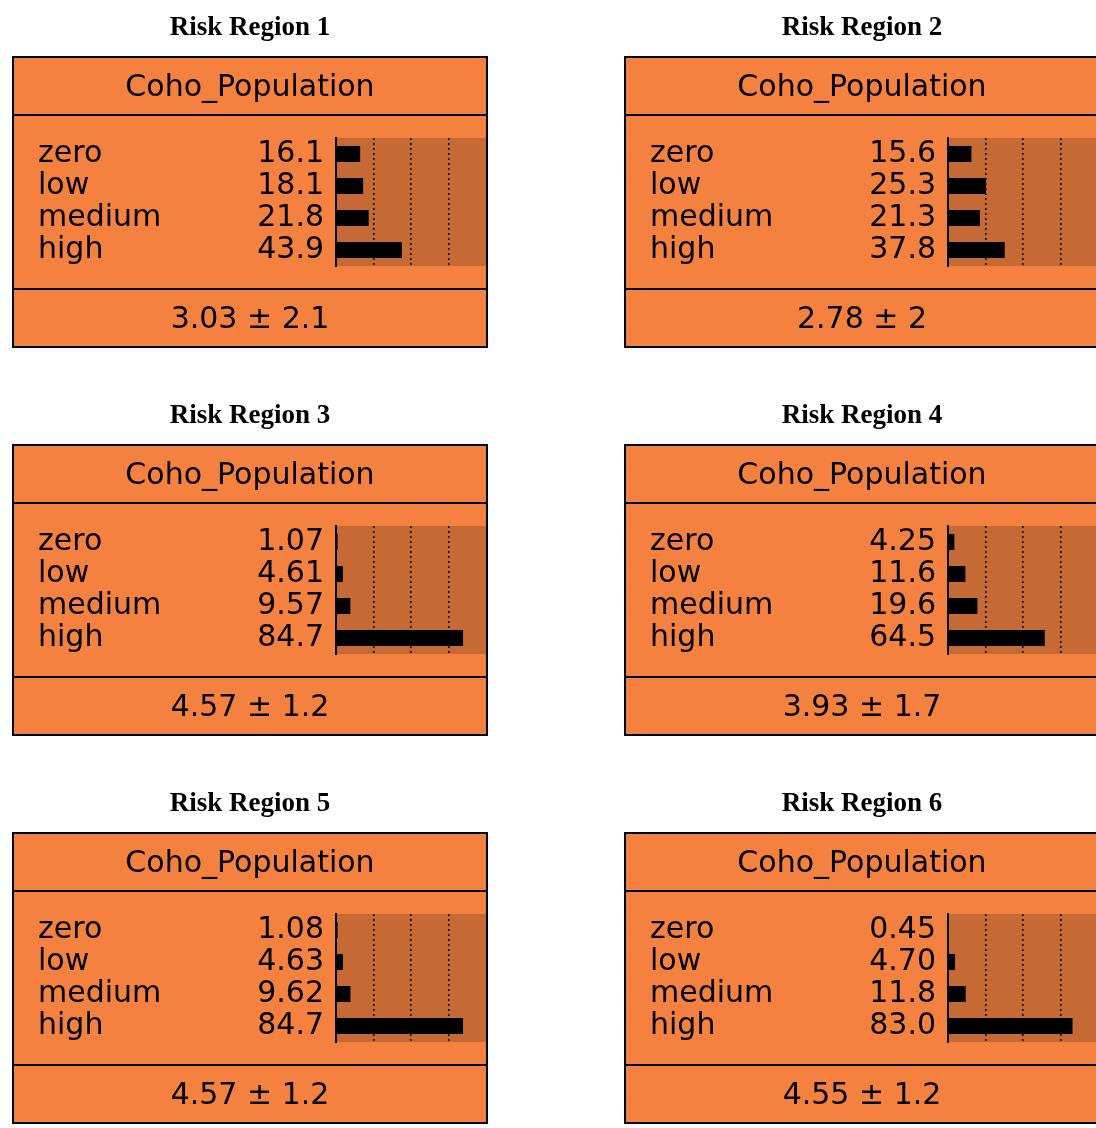 Image resolution: width=1096 pixels, height=1128 pixels. I want to click on text: 3.03 ± 2.1, so click(250, 317).